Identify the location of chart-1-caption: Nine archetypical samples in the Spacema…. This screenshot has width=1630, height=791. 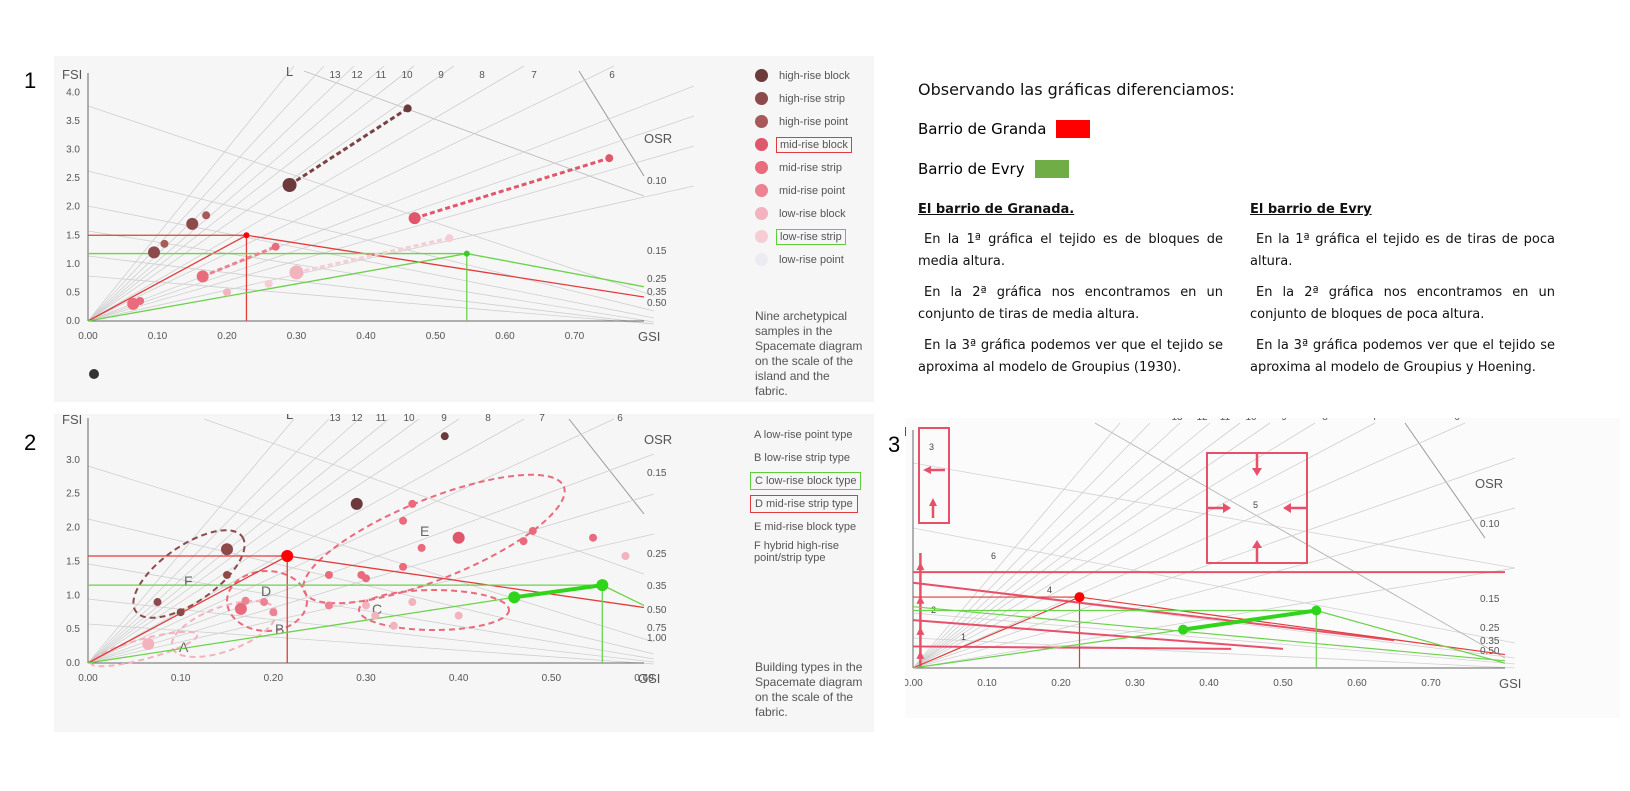
(809, 353).